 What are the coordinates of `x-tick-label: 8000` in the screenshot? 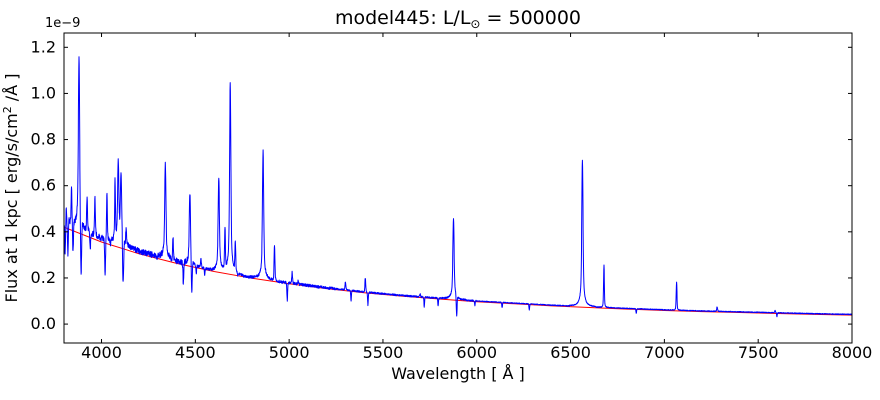 It's located at (852, 352).